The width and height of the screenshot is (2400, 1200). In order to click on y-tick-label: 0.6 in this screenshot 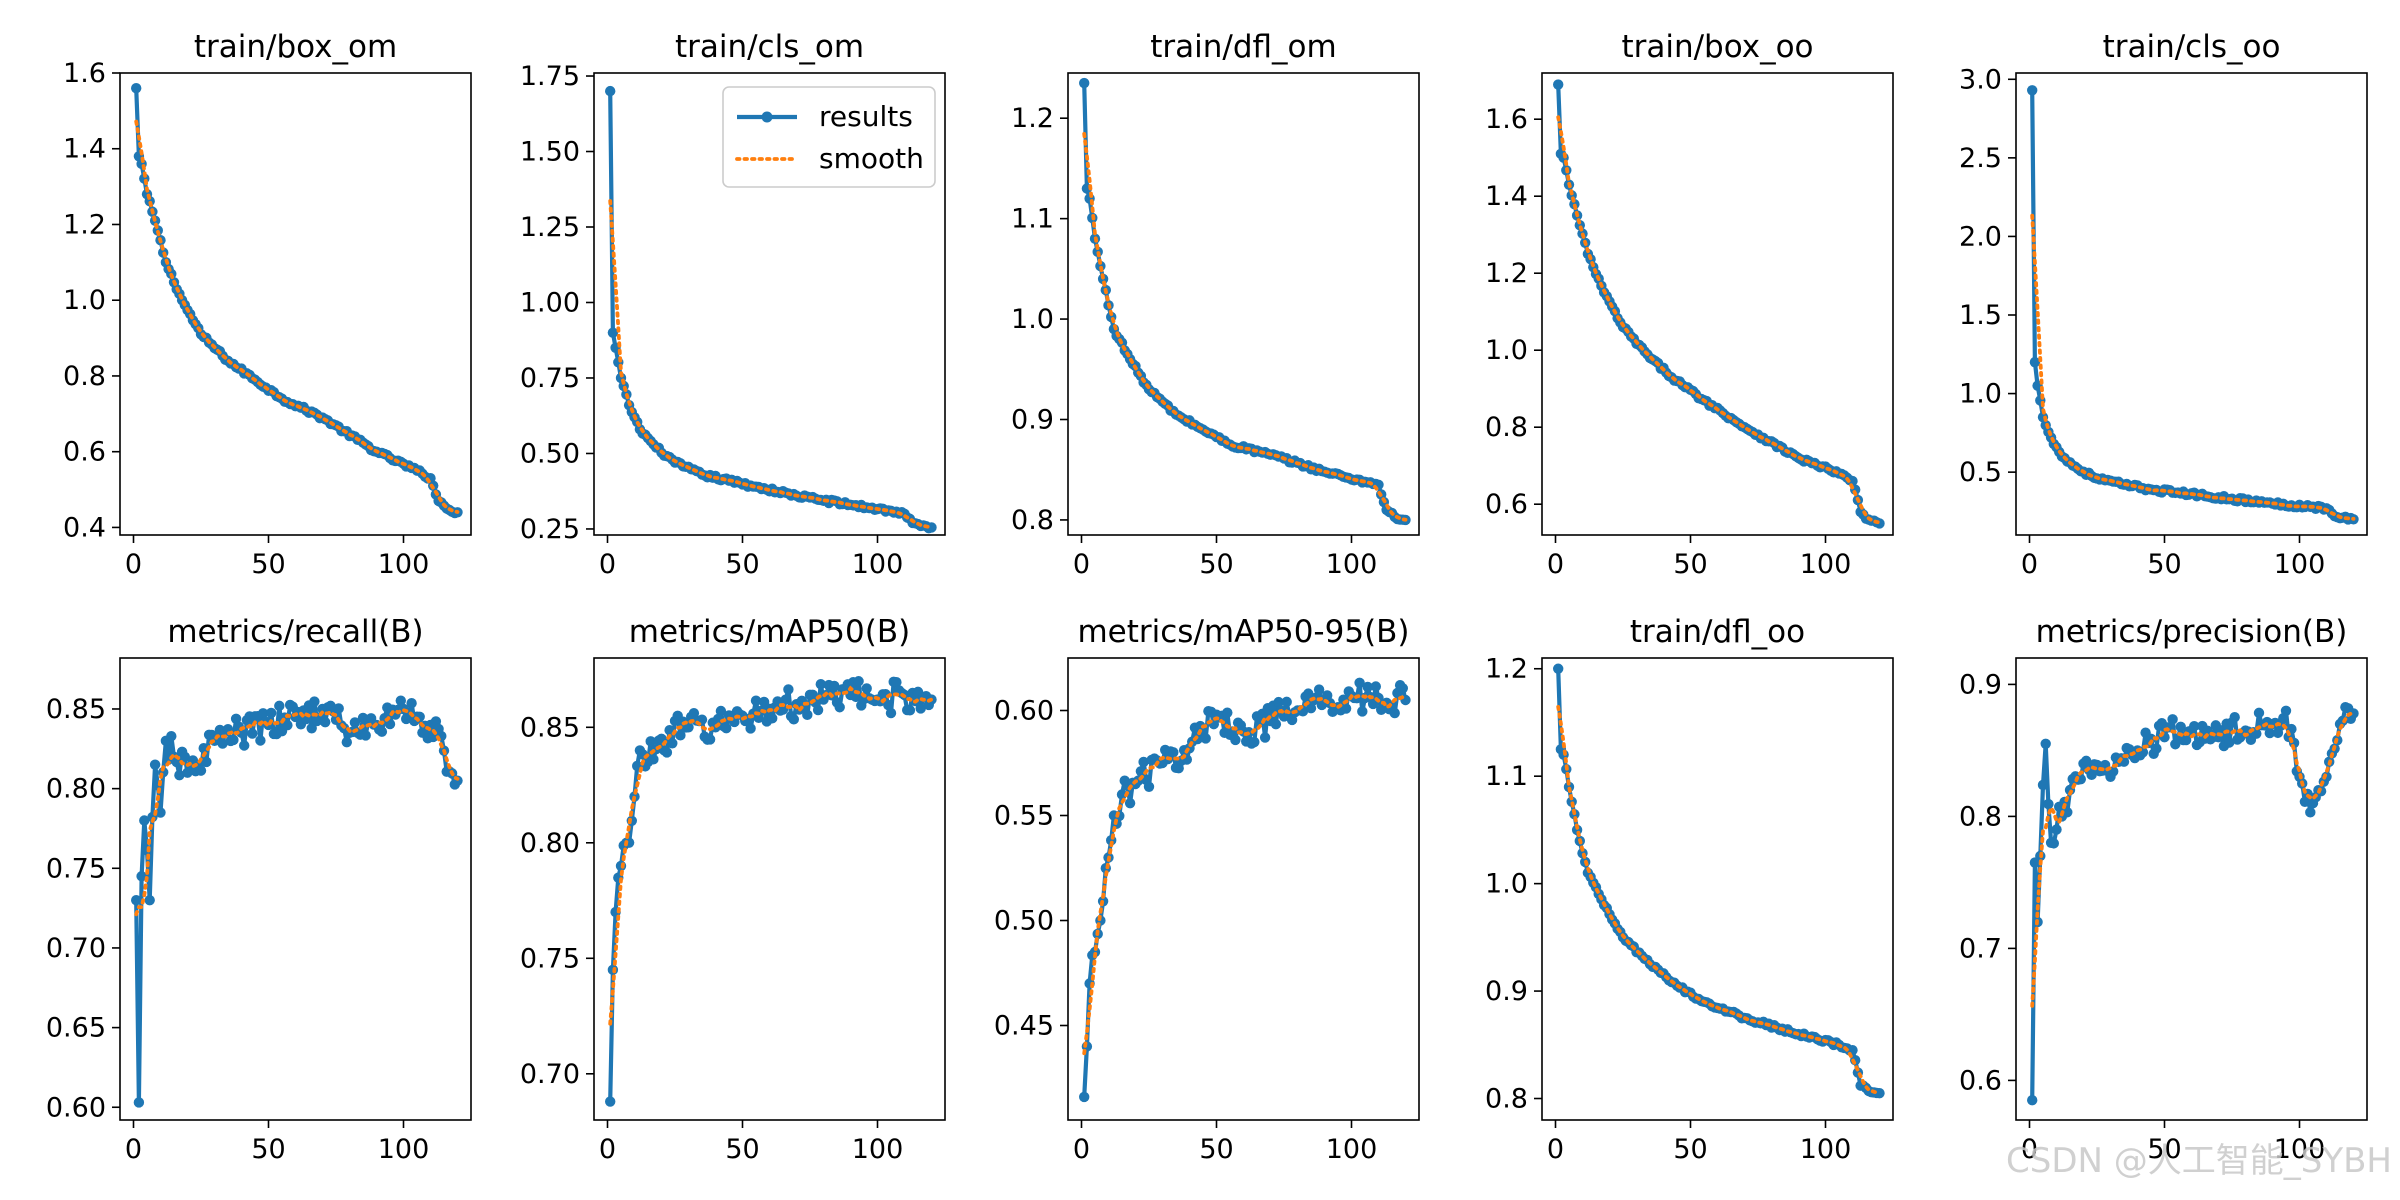, I will do `click(1980, 1080)`.